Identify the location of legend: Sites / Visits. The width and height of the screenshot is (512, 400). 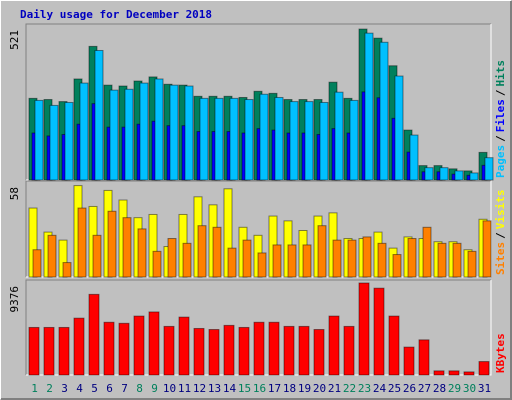
(500, 233).